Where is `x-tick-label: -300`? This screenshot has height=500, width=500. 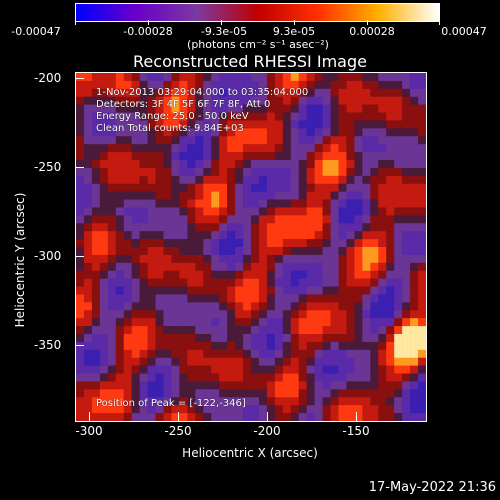 x-tick-label: -300 is located at coordinates (89, 431).